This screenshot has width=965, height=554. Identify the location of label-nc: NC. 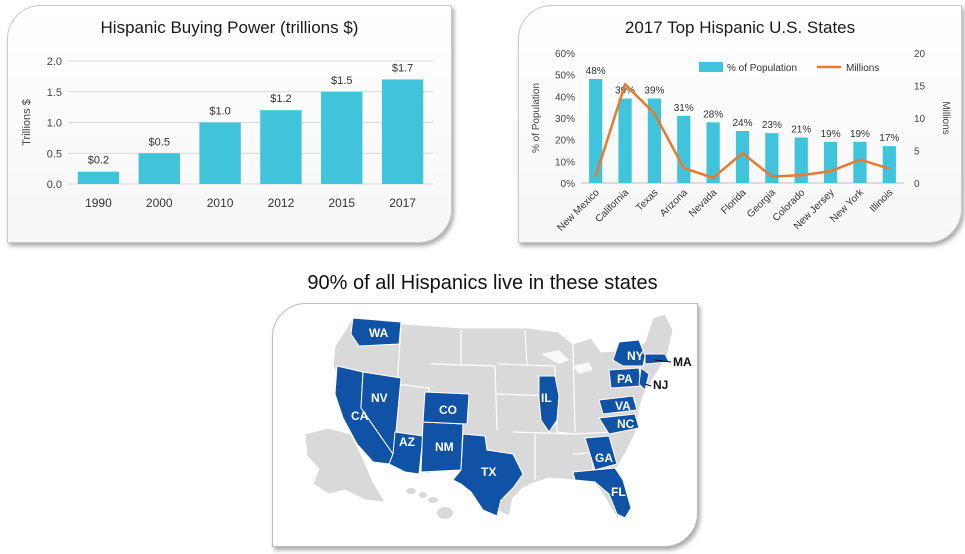
(626, 424).